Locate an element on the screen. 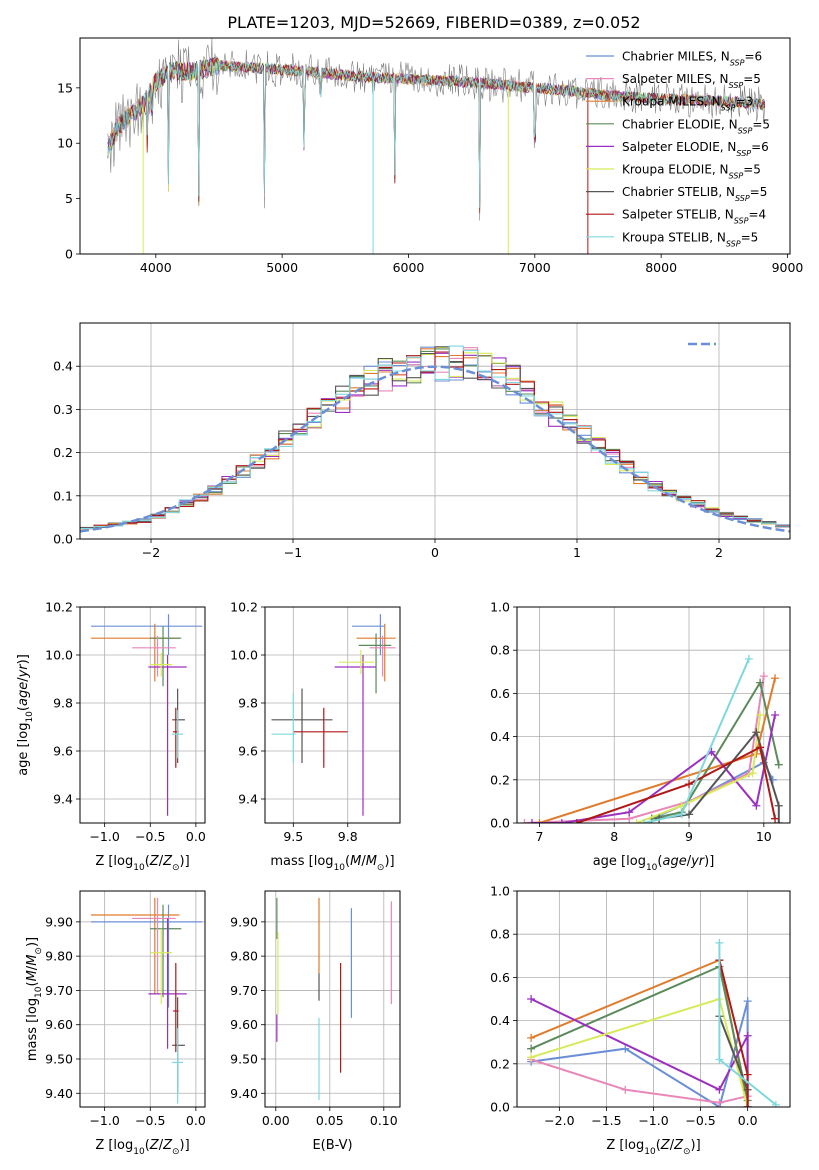 Image resolution: width=819 pixels, height=1170 pixels. weight-marker-chabrier-miles is located at coordinates (625, 1048).